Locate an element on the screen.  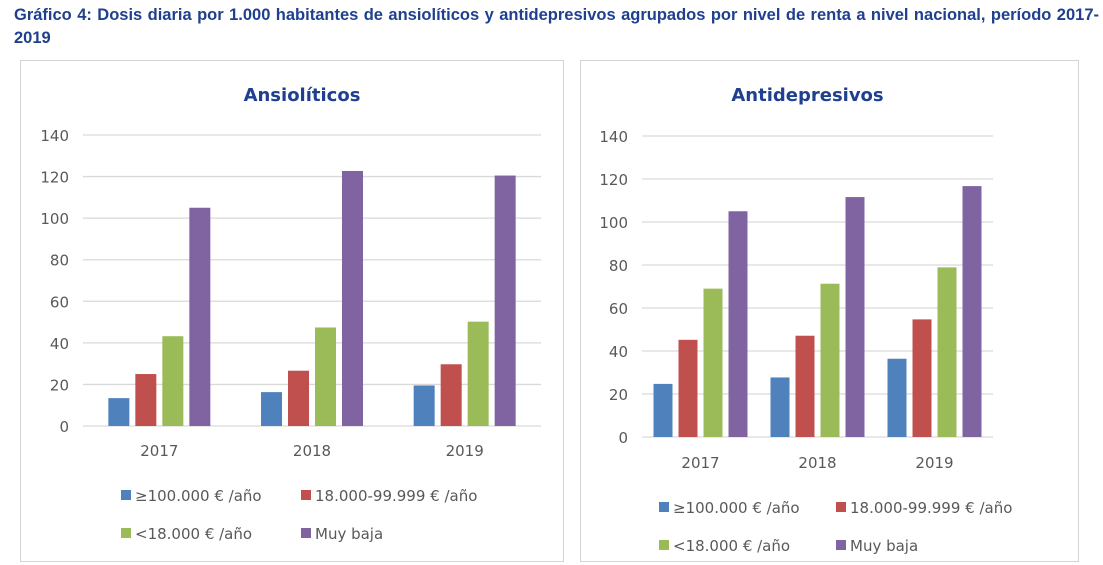
chart-title: Ansiolíticos is located at coordinates (302, 95).